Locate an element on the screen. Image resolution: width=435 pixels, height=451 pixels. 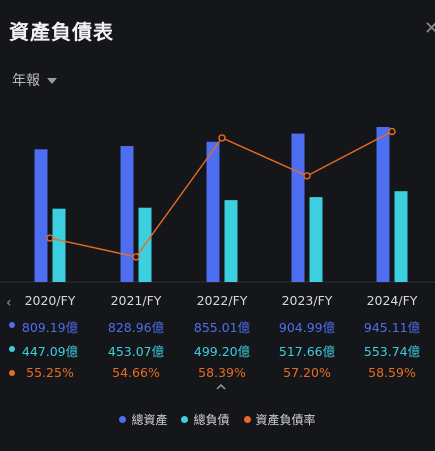
period-label: 年報 is located at coordinates (26, 81).